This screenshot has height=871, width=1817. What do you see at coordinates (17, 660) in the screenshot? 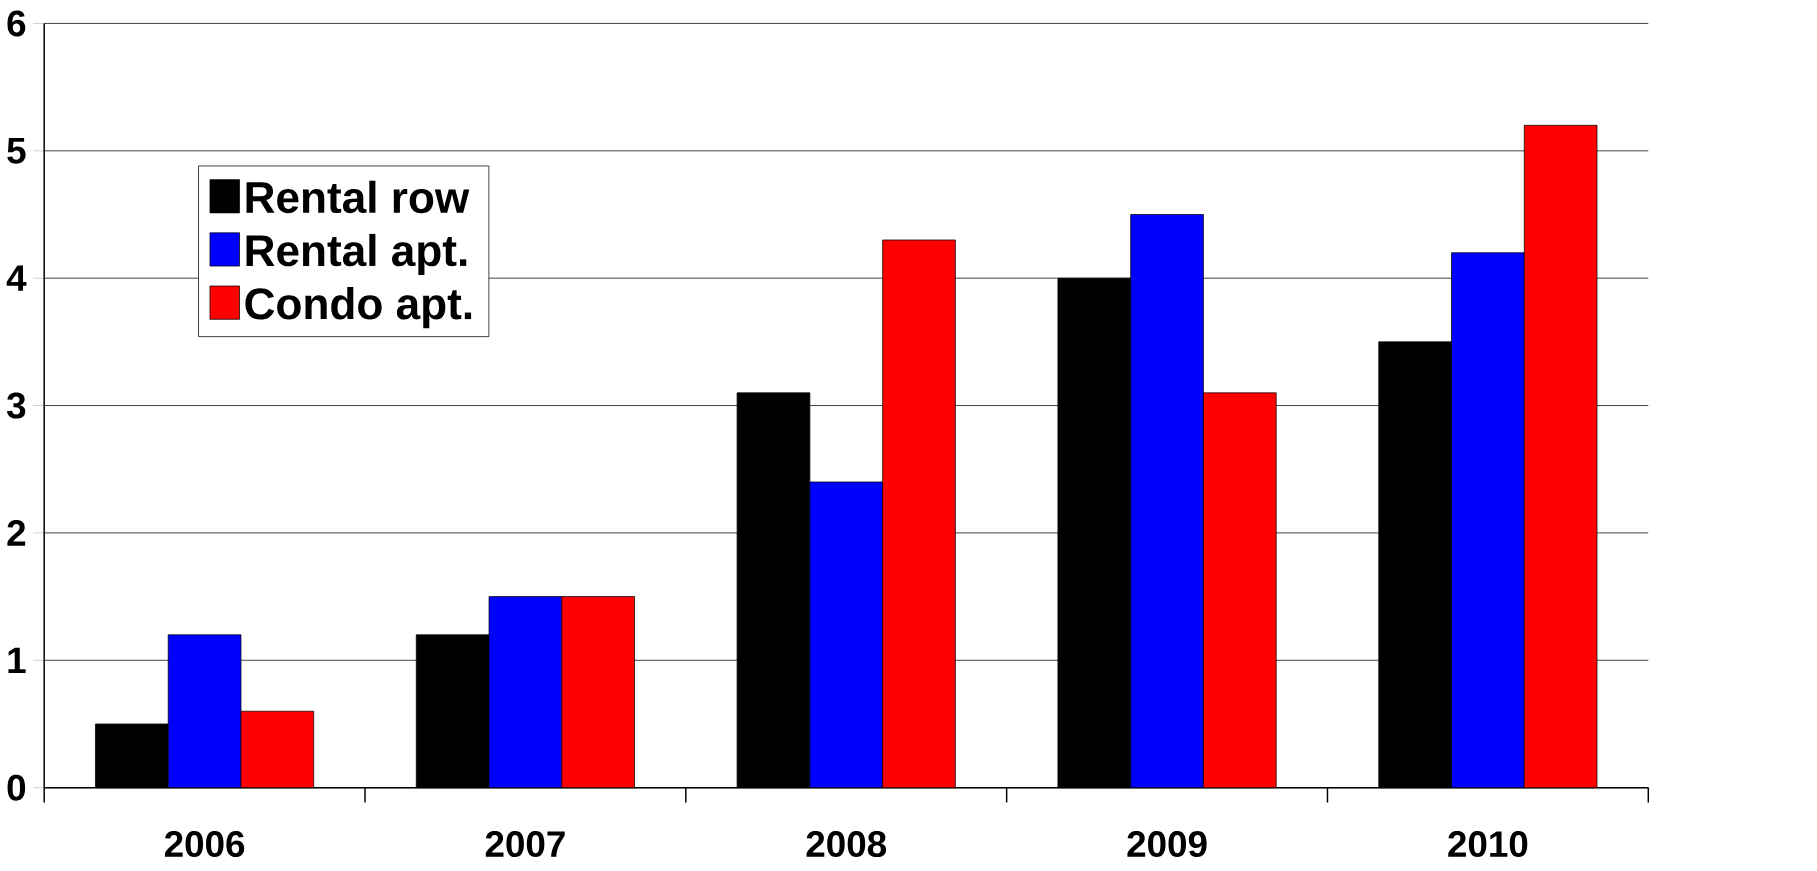
I see `y-tick-label: 1` at bounding box center [17, 660].